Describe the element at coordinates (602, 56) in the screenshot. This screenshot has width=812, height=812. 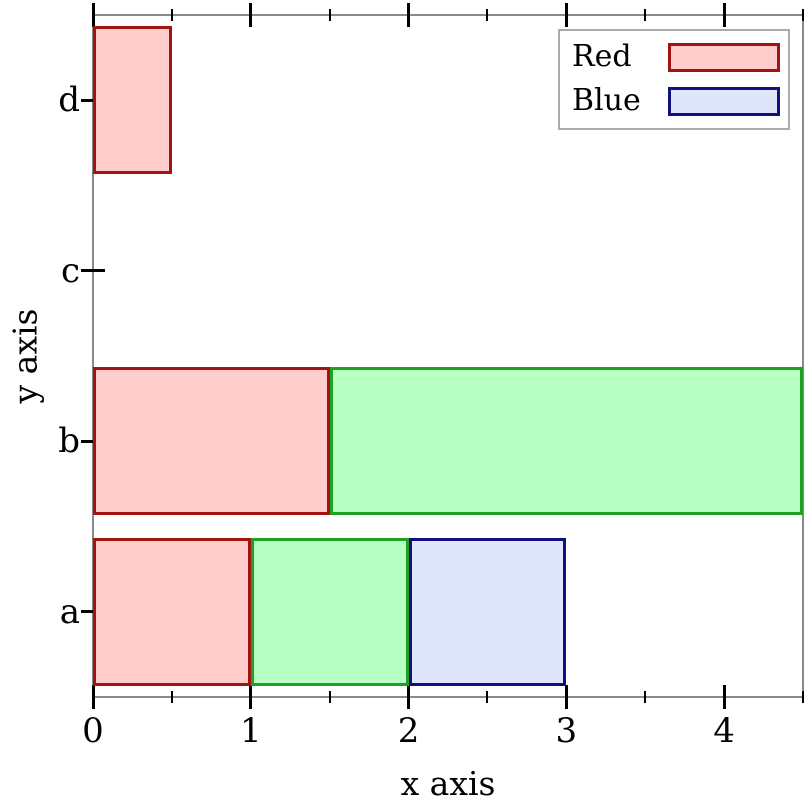
I see `legend-label-red: Red` at that location.